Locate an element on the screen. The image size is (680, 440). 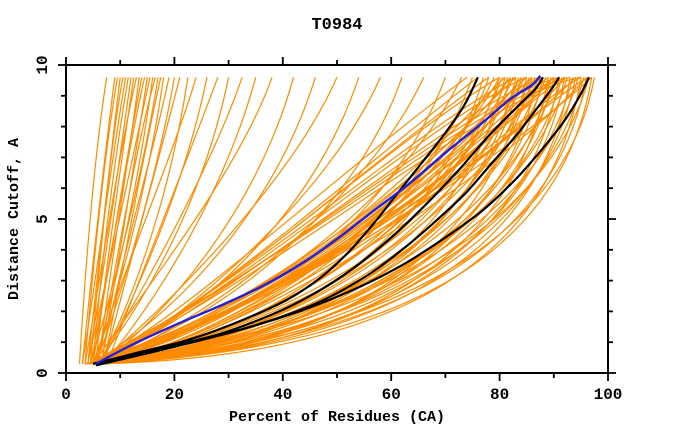
plot-title: T0984 is located at coordinates (336, 25).